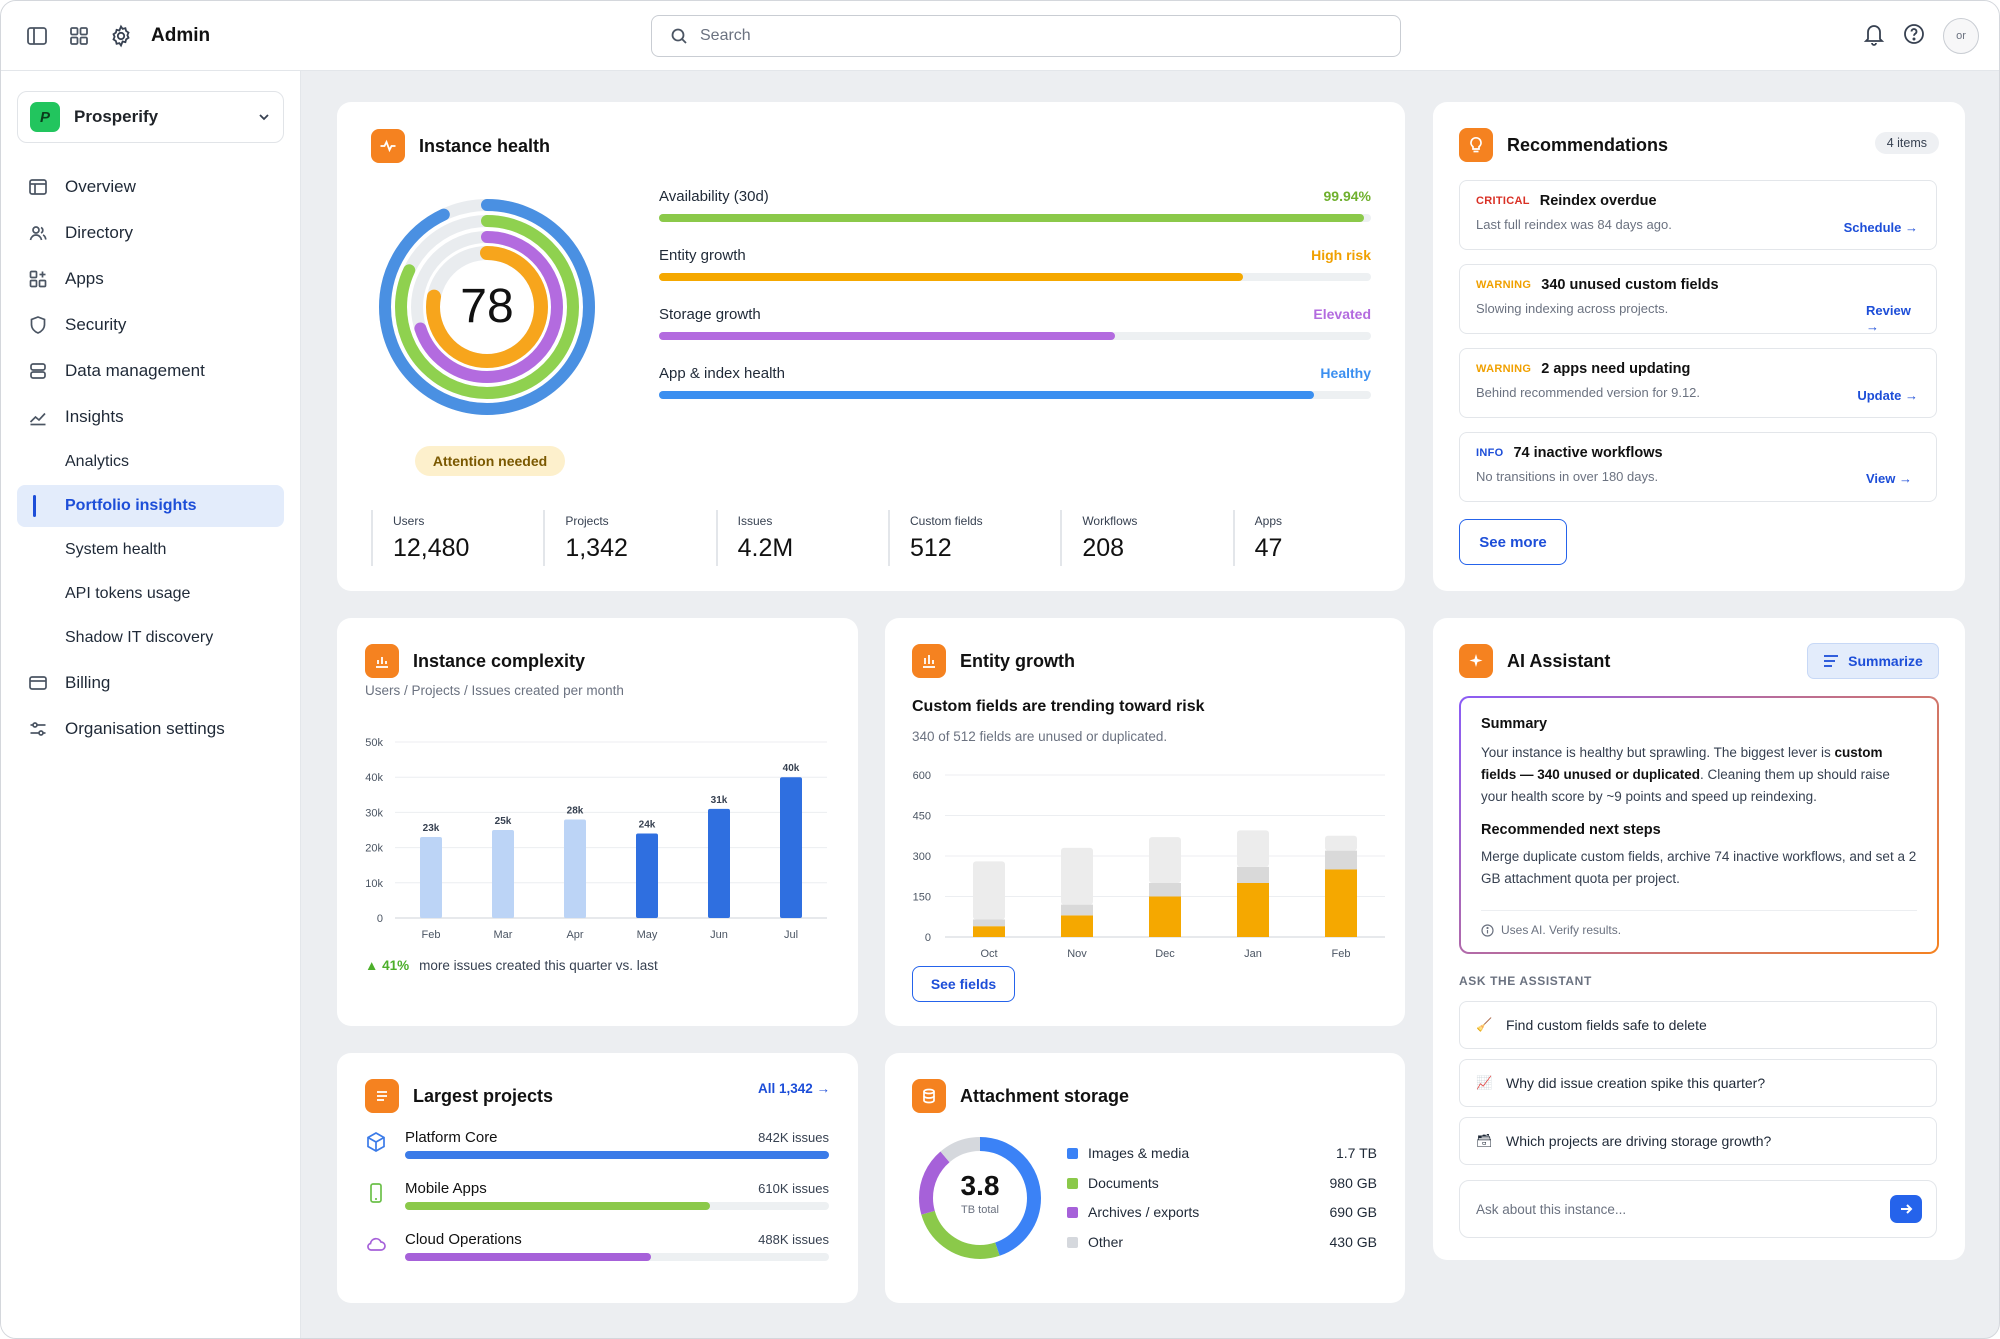 This screenshot has width=2000, height=1339. Describe the element at coordinates (922, 857) in the screenshot. I see `y-tick-label: 300` at that location.